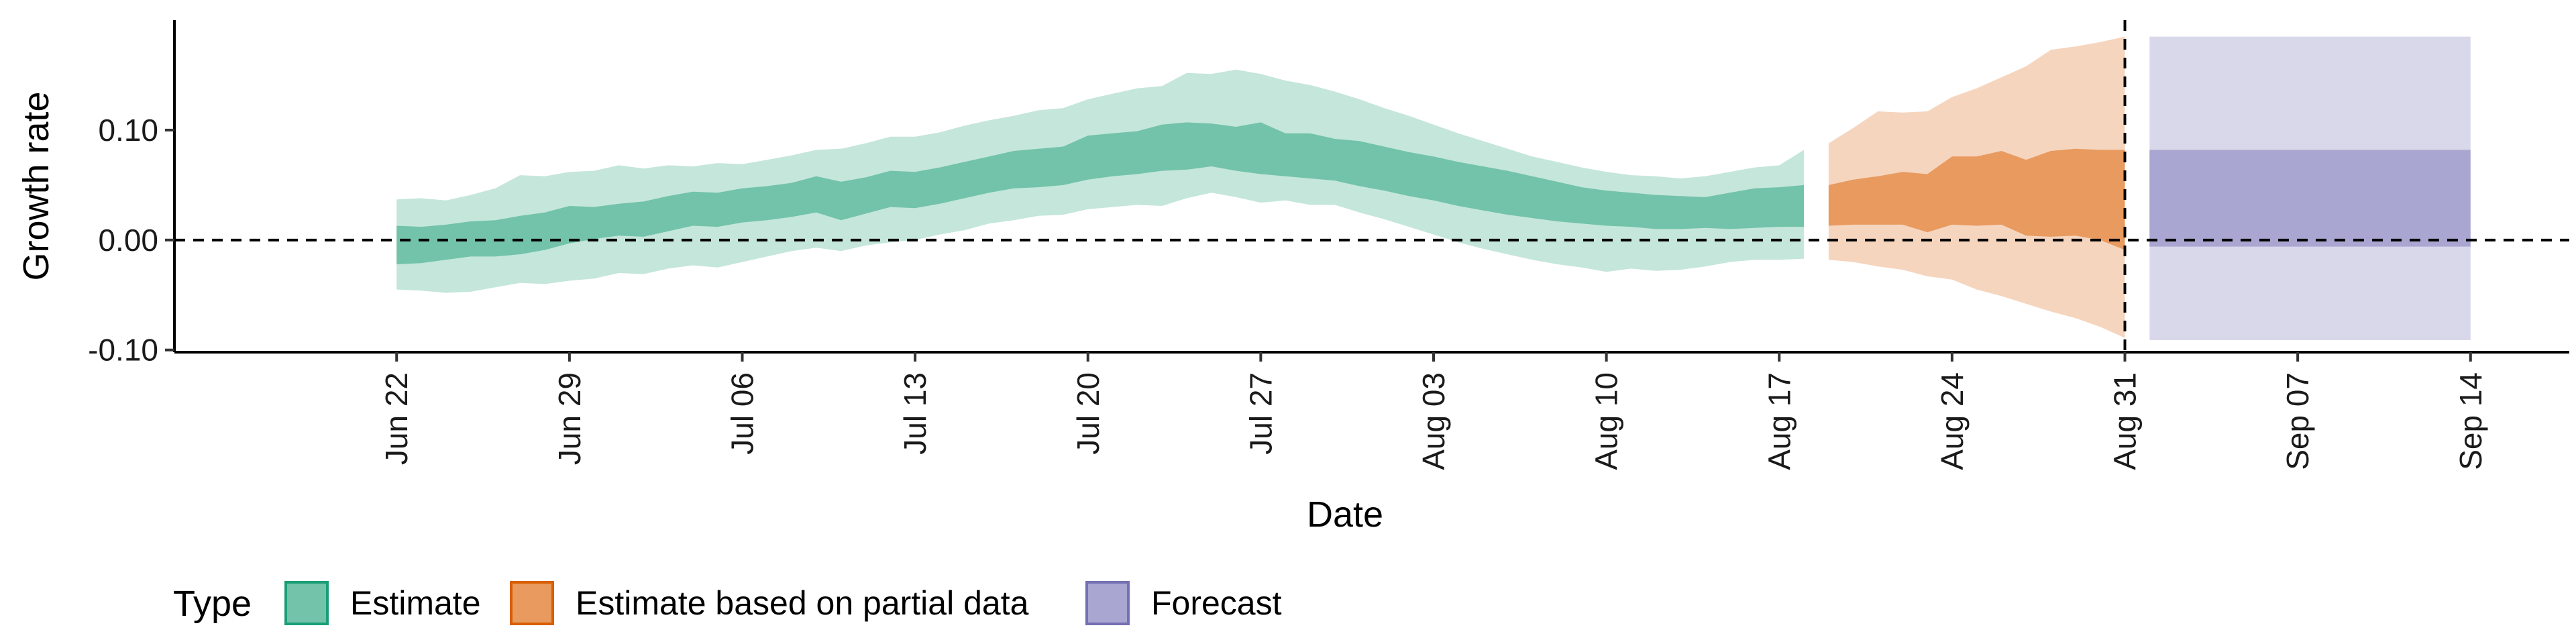 The width and height of the screenshot is (2576, 644). What do you see at coordinates (741, 413) in the screenshot?
I see `x-tick-label: Jul 06` at bounding box center [741, 413].